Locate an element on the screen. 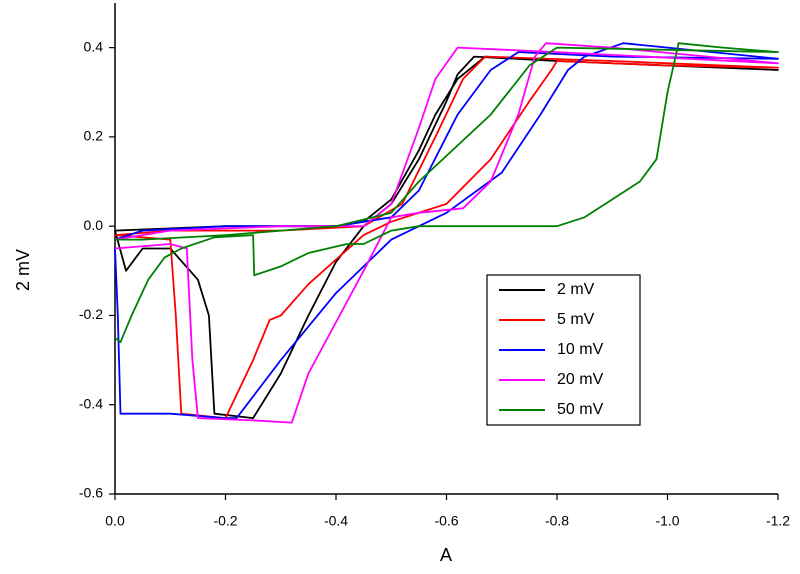 This screenshot has width=800, height=574. x-tick-label: -0.4 is located at coordinates (336, 521).